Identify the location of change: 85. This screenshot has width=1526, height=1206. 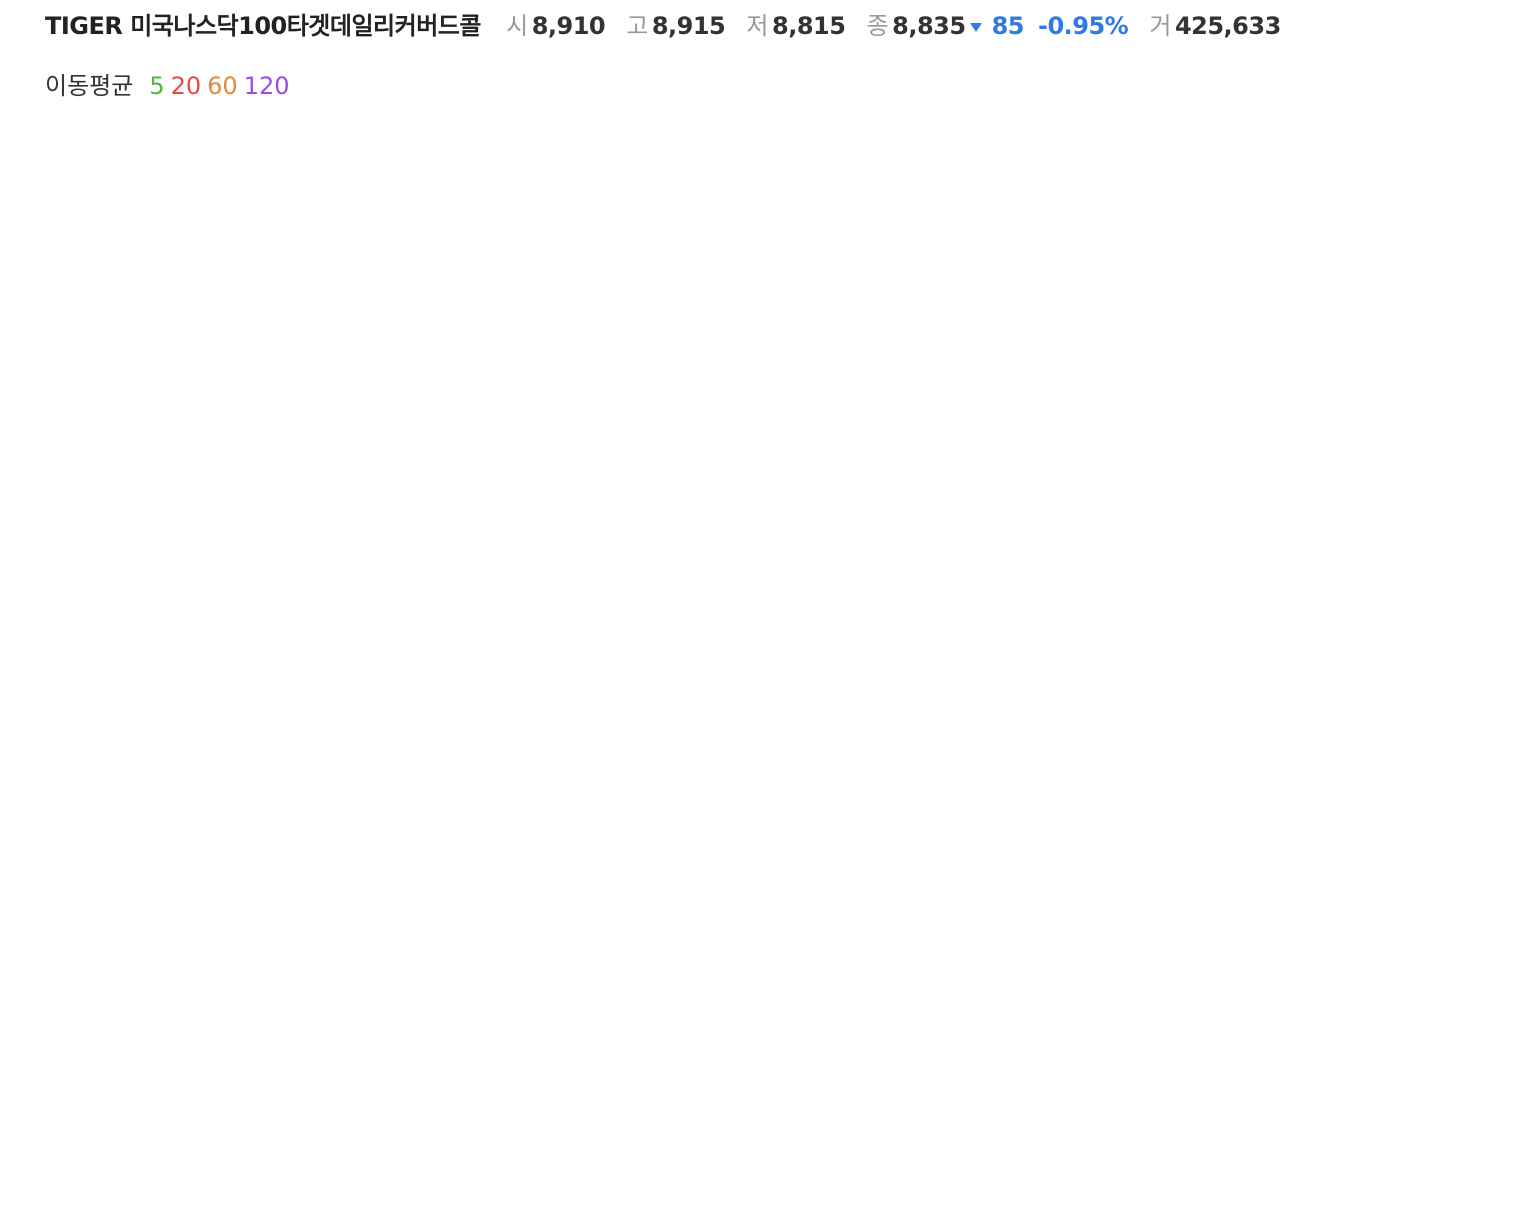
(1008, 26).